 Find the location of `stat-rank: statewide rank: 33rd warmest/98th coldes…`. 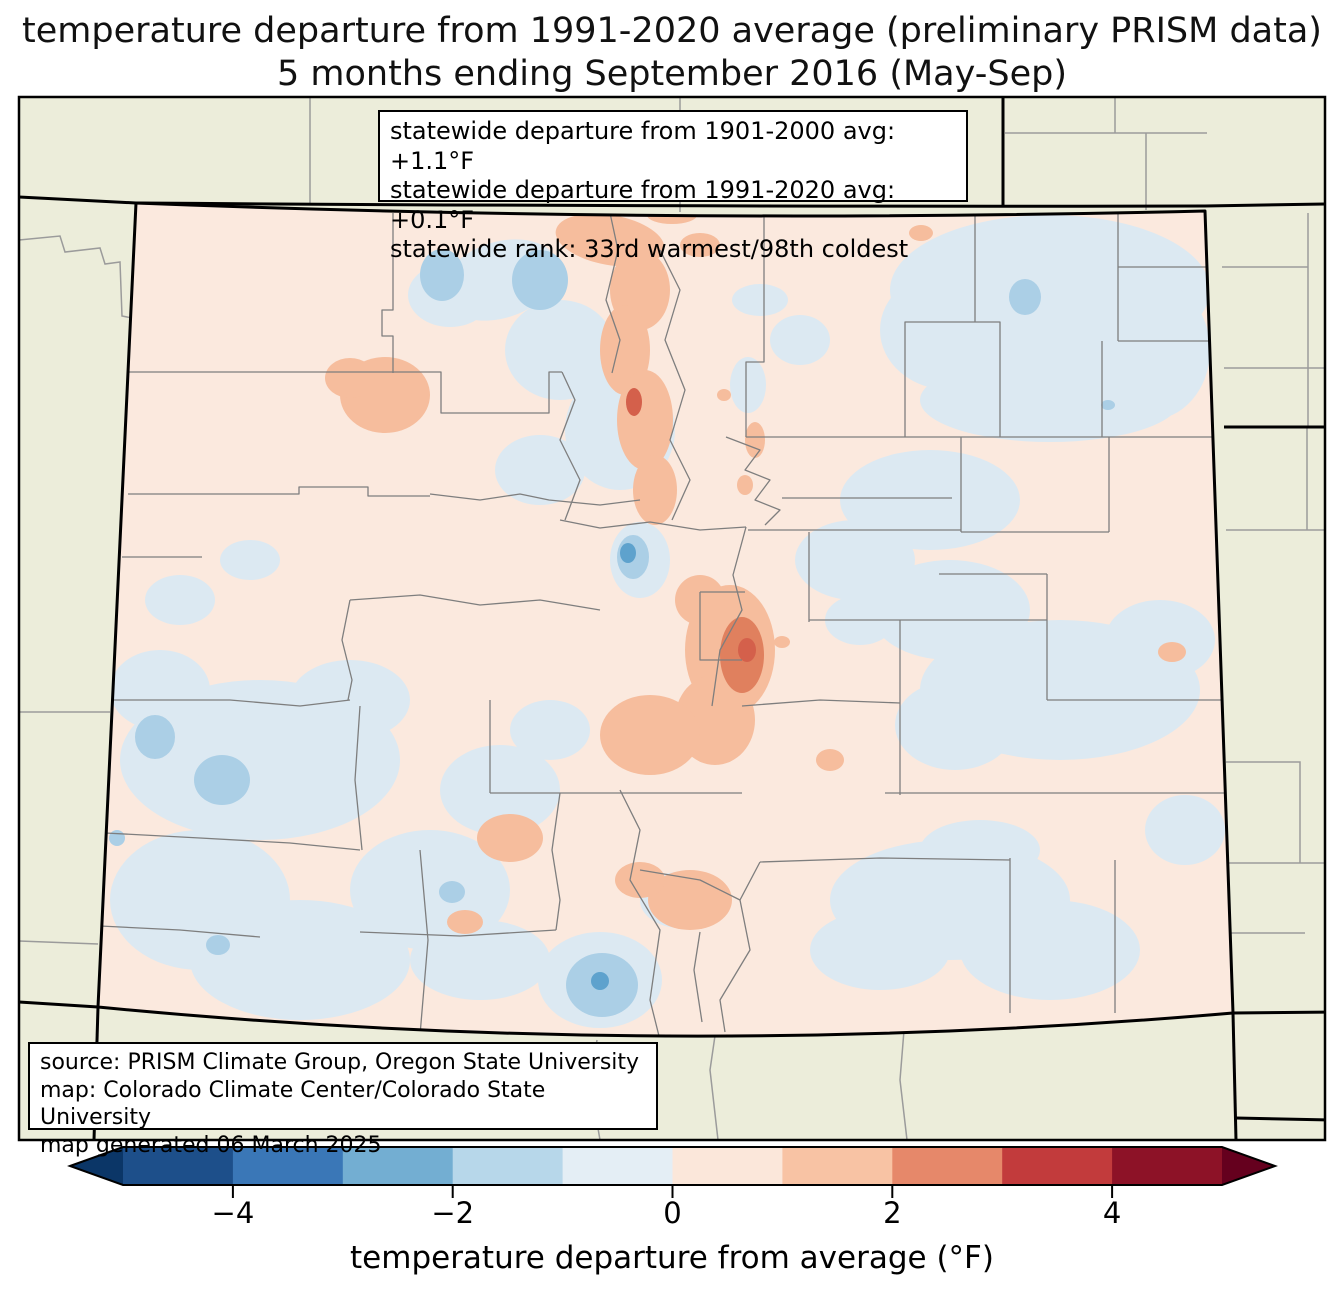

stat-rank: statewide rank: 33rd warmest/98th coldes… is located at coordinates (649, 249).